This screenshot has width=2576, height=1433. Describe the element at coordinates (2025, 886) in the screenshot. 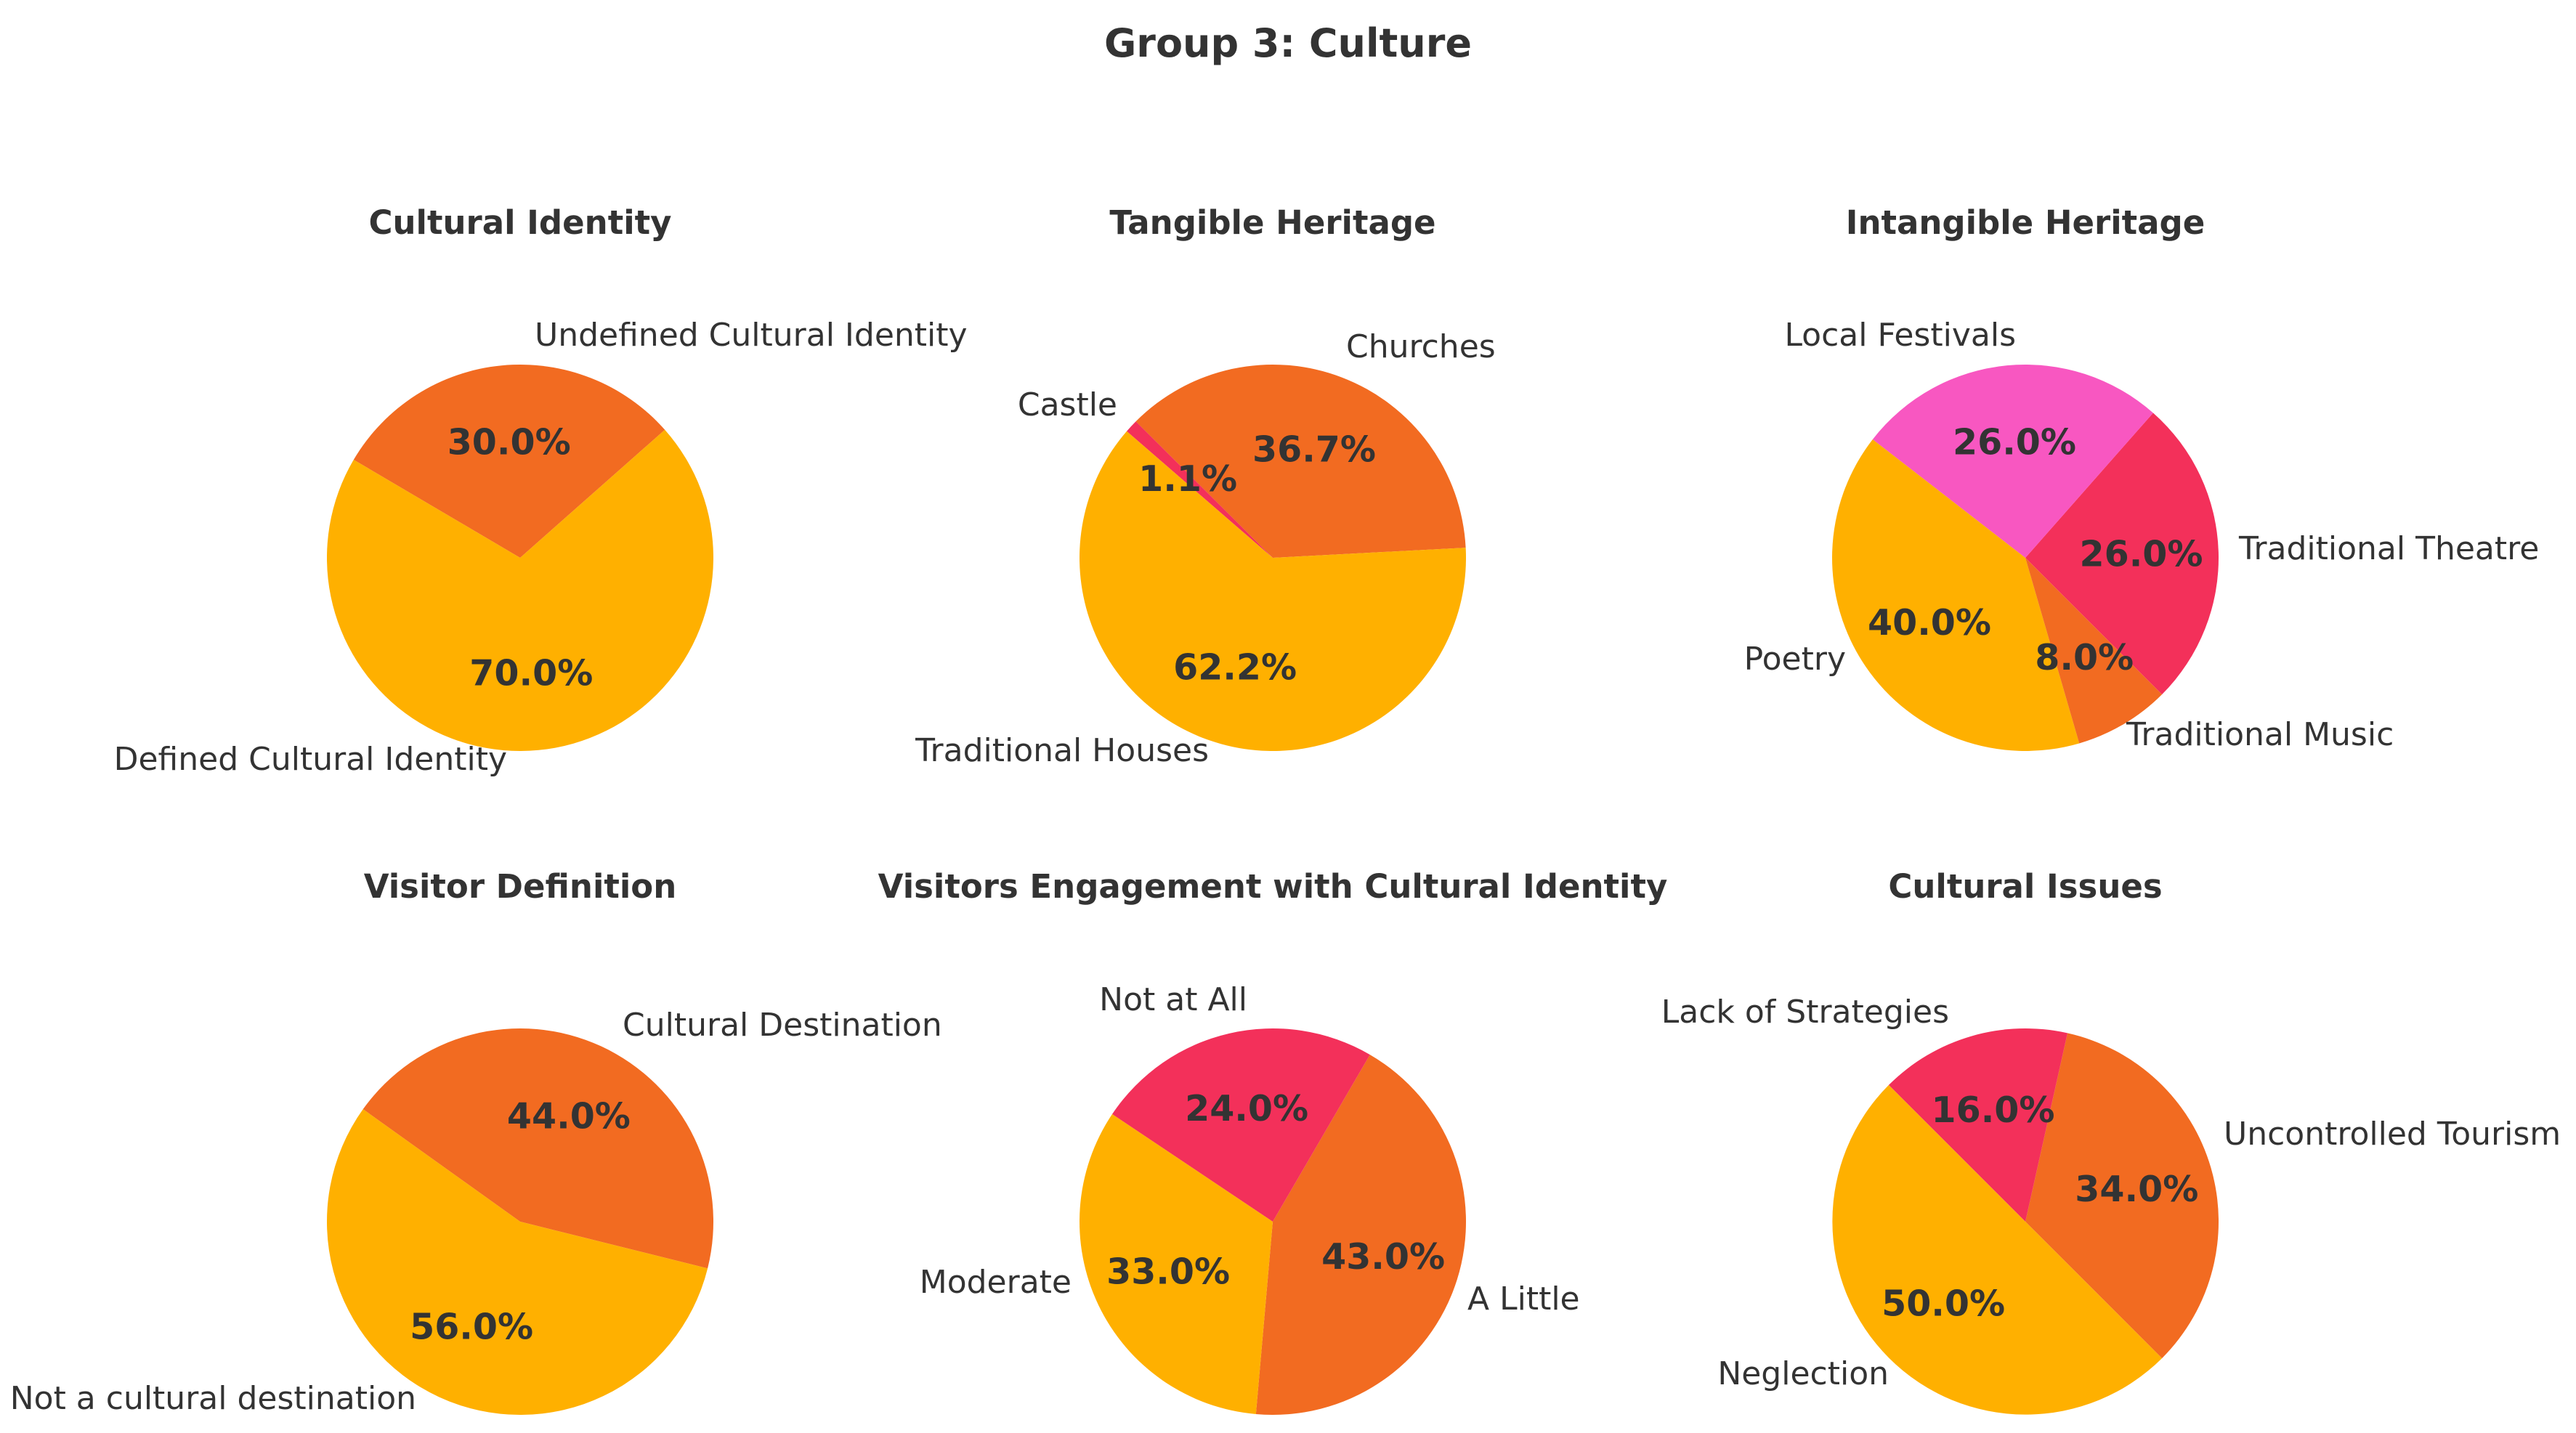

I see `chart-title: Cultural Issues` at that location.